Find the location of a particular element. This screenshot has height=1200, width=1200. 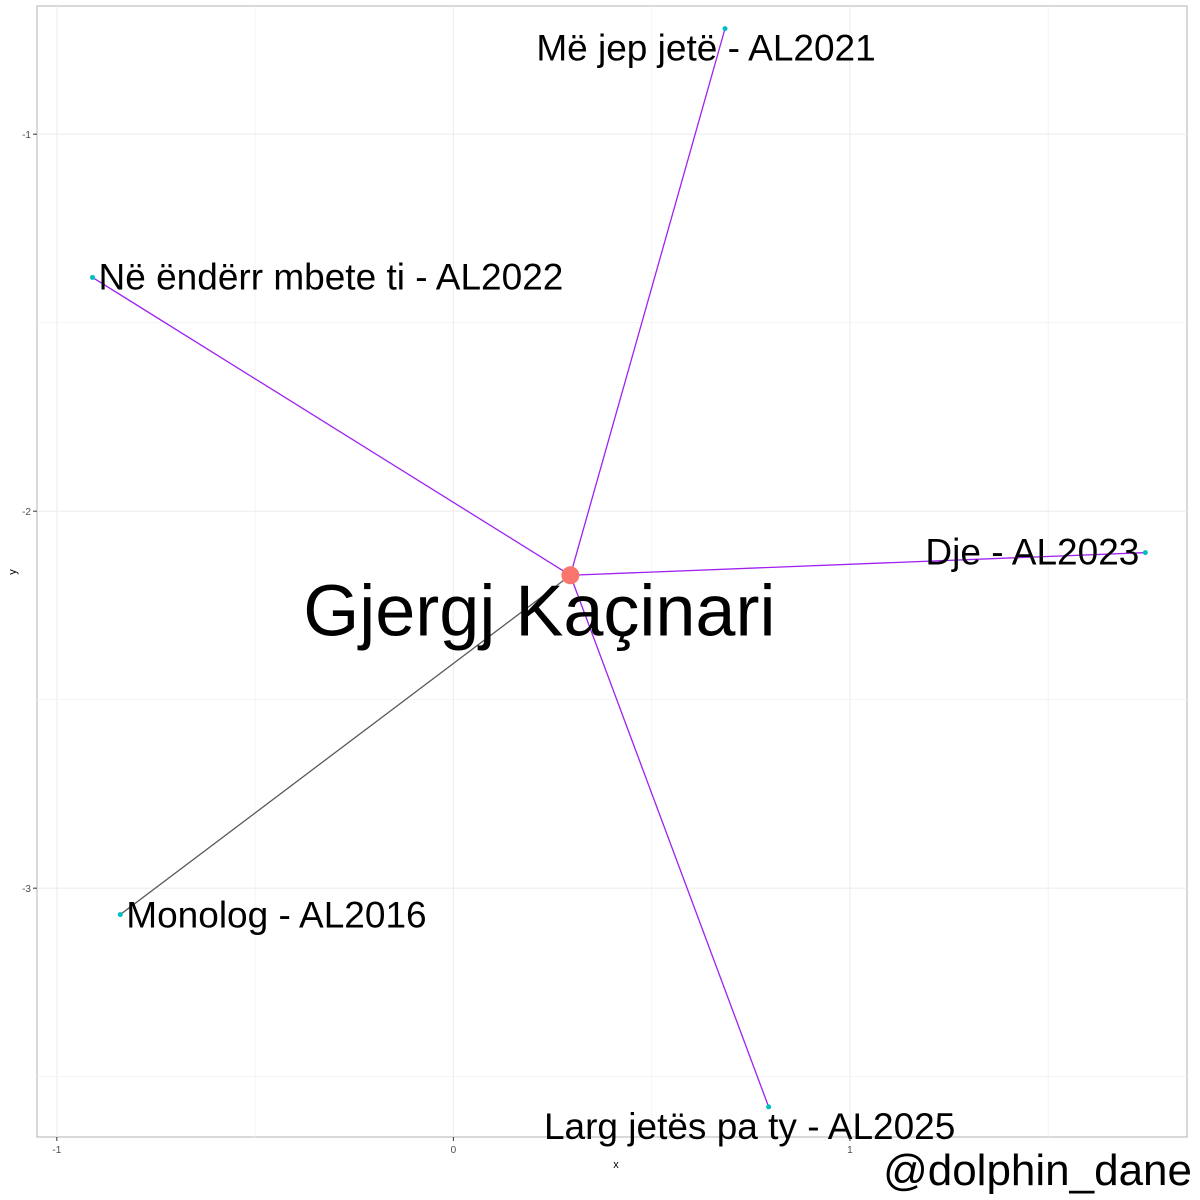

x-tick-label: 1 is located at coordinates (850, 1150).